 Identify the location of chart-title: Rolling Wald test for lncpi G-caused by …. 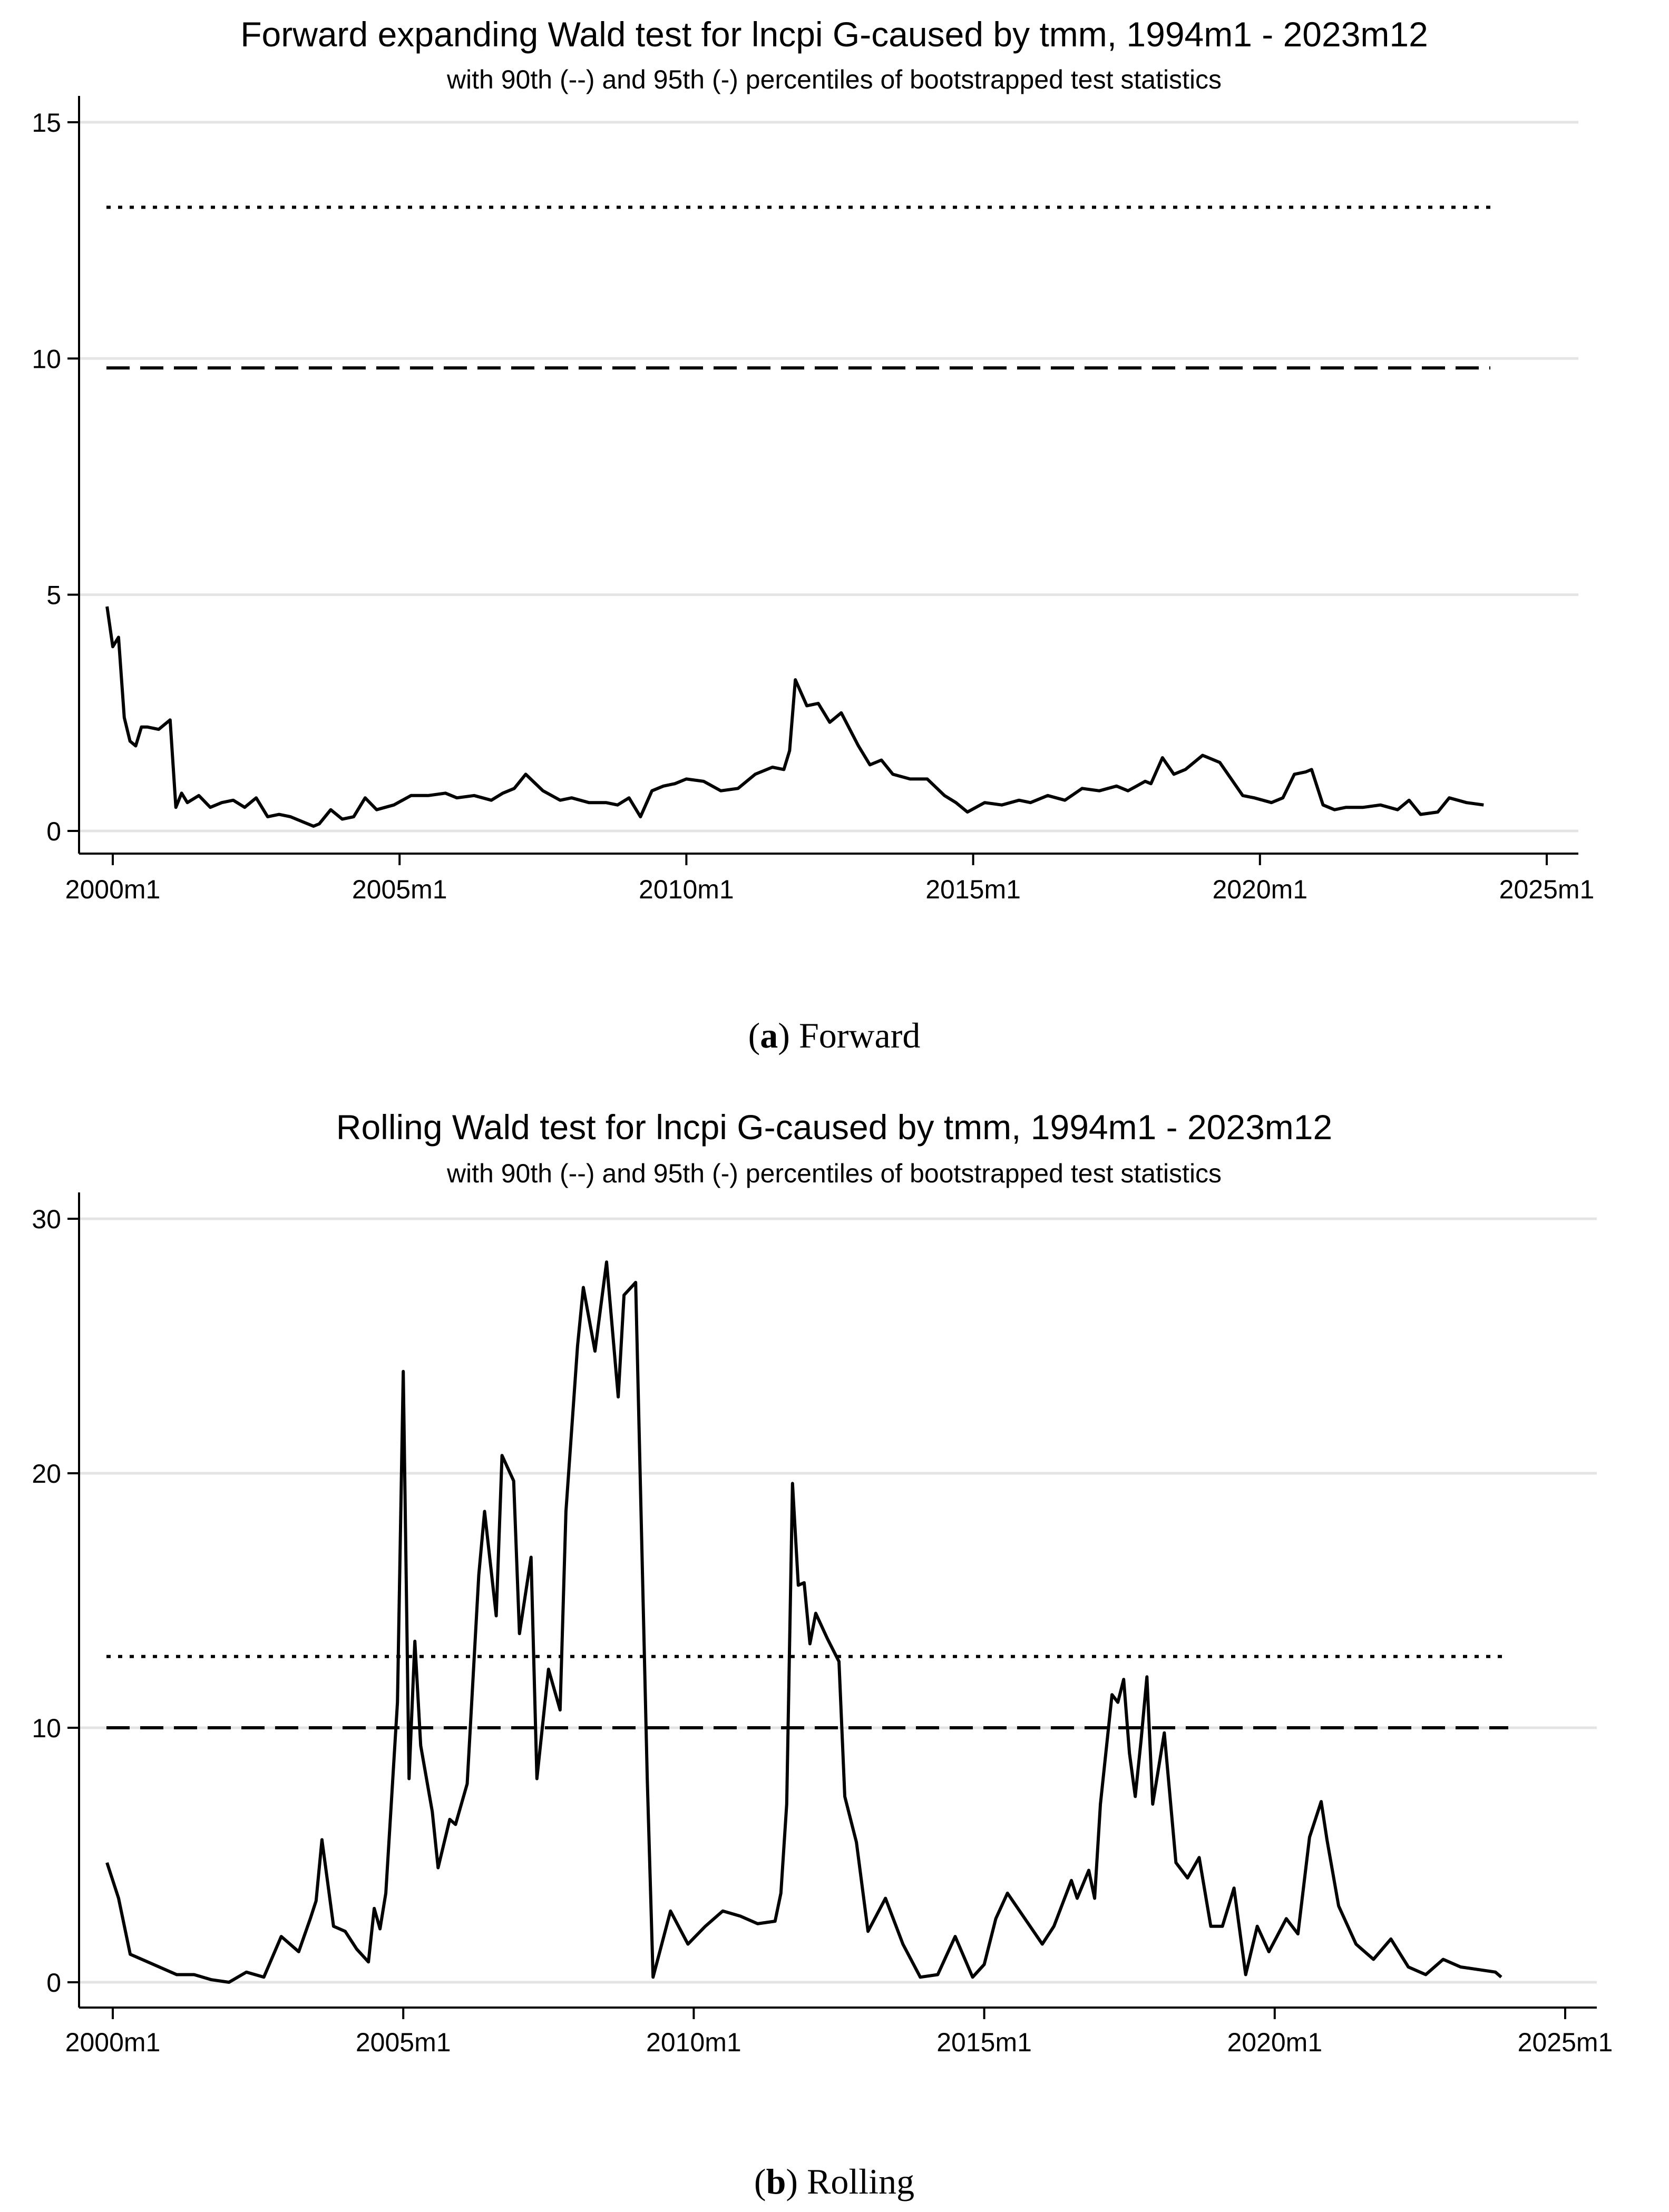
(834, 1127).